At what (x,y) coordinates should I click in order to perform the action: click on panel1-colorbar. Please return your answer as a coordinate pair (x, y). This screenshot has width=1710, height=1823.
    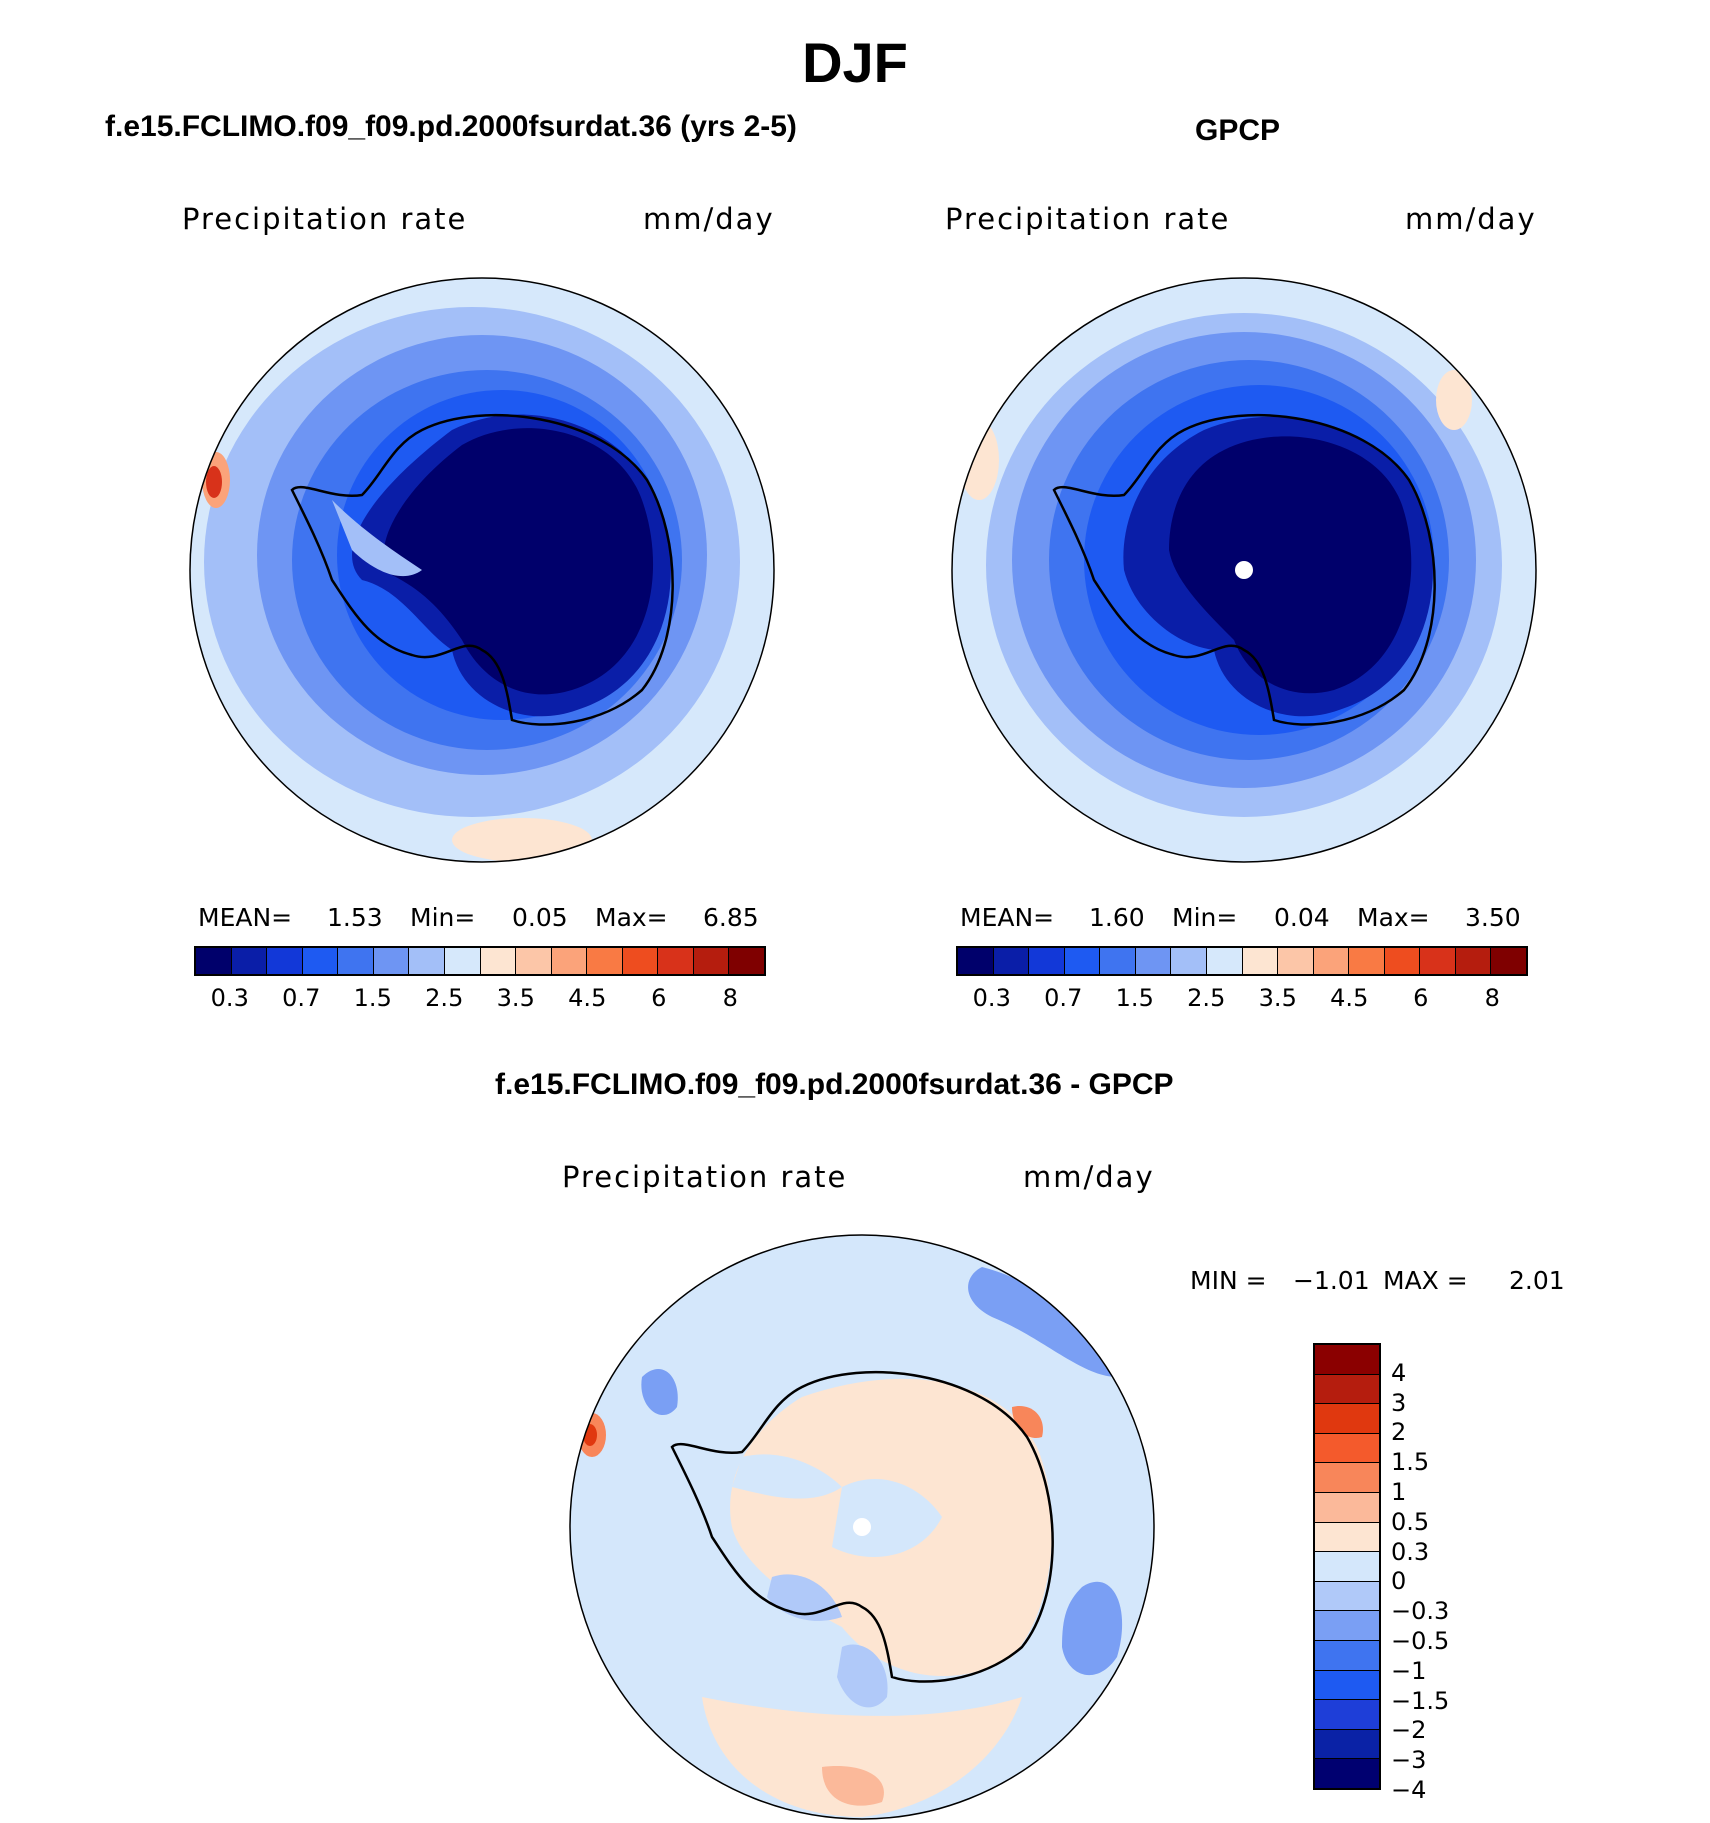
    Looking at the image, I should click on (480, 961).